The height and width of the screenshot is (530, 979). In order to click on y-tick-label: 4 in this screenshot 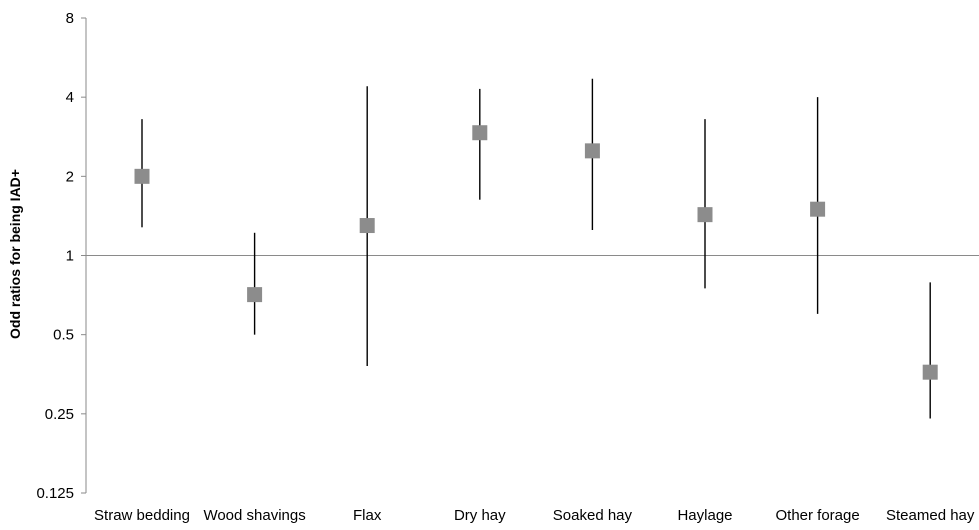, I will do `click(70, 97)`.